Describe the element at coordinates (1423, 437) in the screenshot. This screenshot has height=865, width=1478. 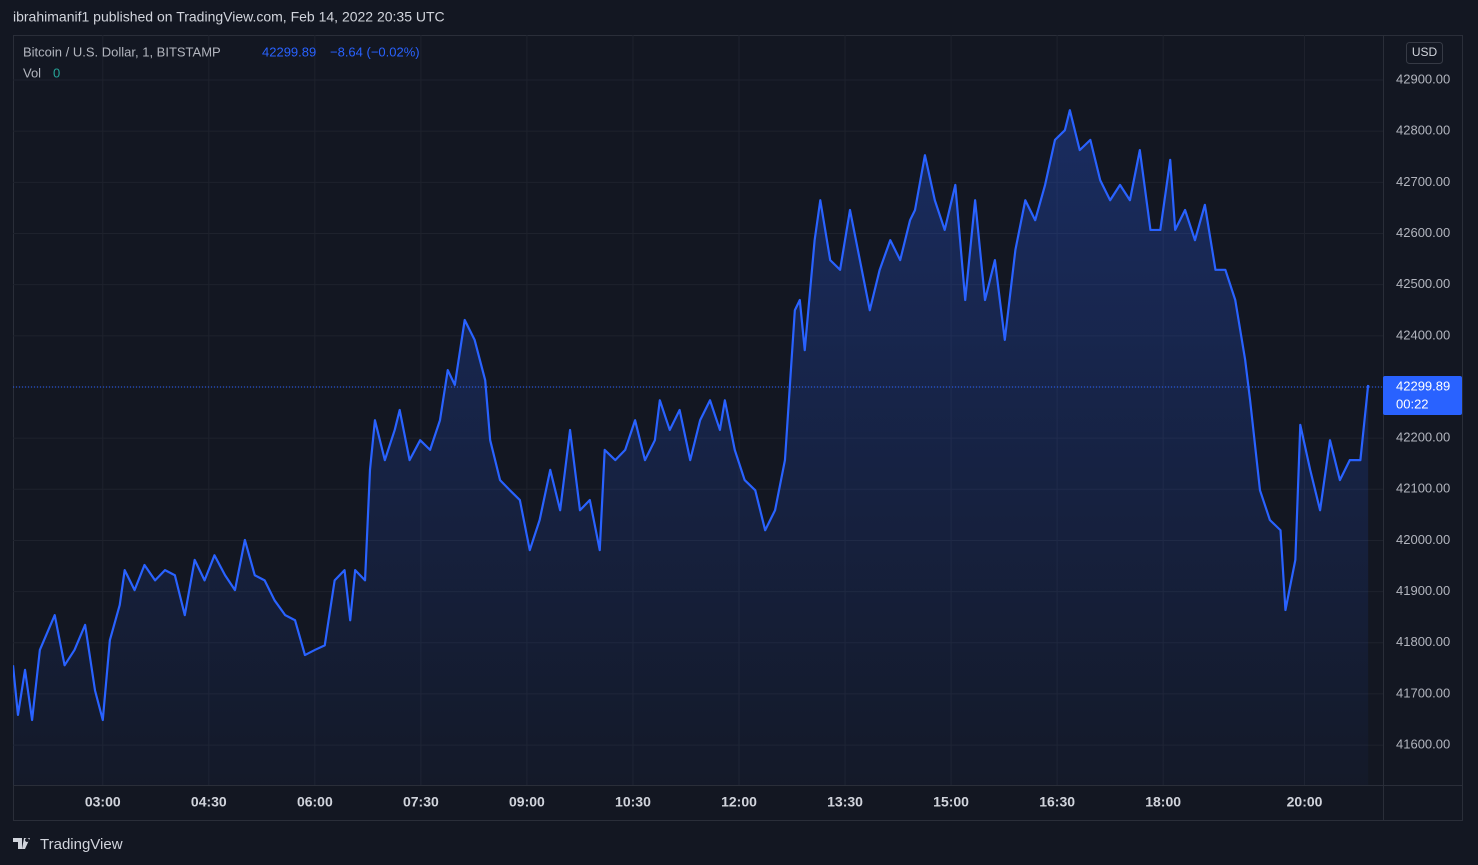
I see `y-tick-label: 42200.00` at that location.